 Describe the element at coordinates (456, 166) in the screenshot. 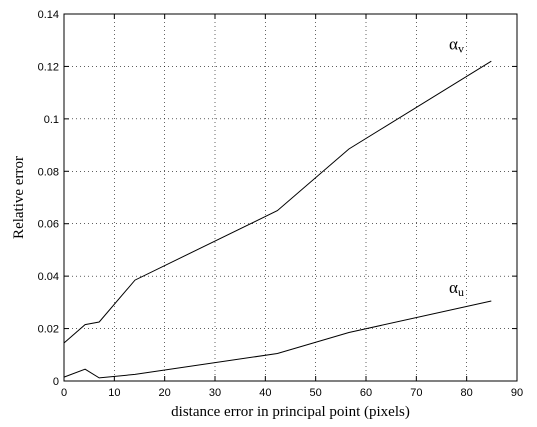

I see `series-labels: αv αu` at that location.